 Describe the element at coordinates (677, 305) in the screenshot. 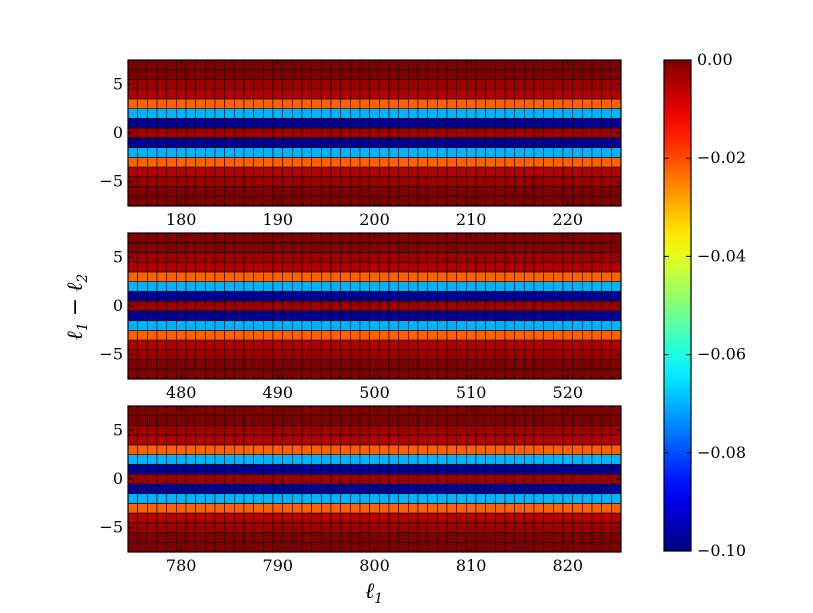

I see `colorbar-gradient` at that location.